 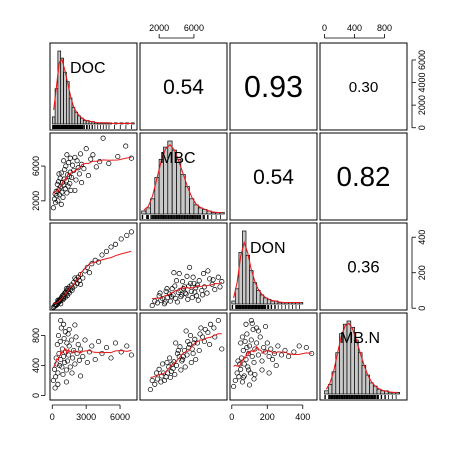 I want to click on axis-tick-label: 4000, so click(x=422, y=83).